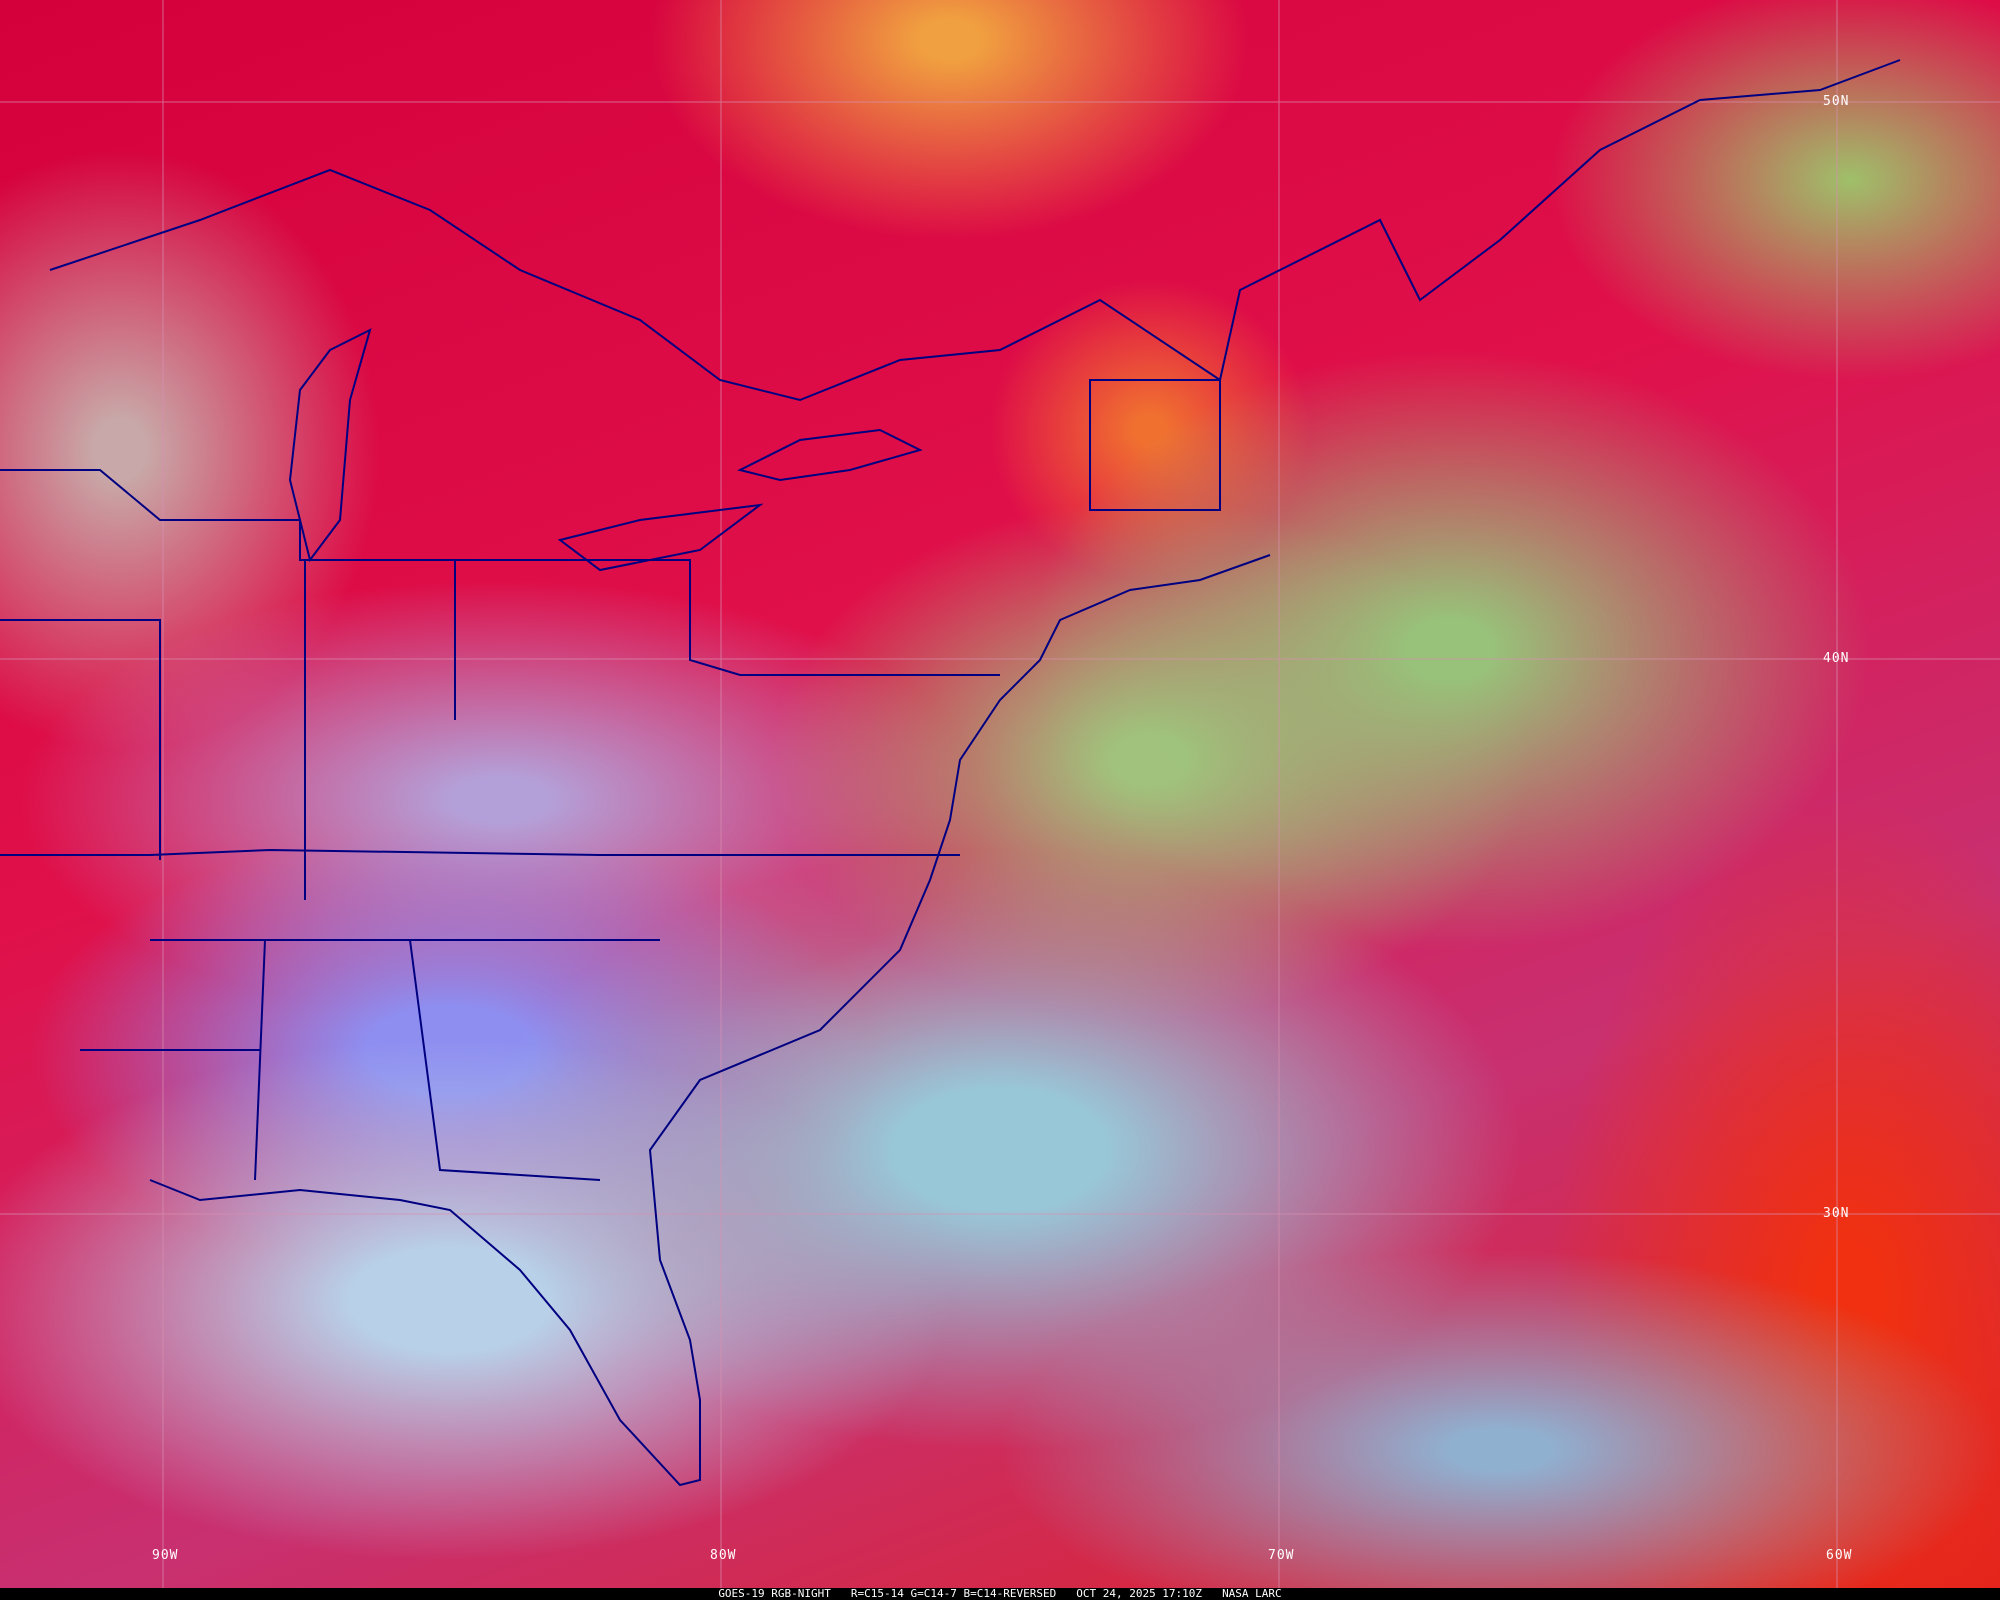 This screenshot has width=2000, height=1600. What do you see at coordinates (1836, 1213) in the screenshot?
I see `lat-label-30n: 30N` at bounding box center [1836, 1213].